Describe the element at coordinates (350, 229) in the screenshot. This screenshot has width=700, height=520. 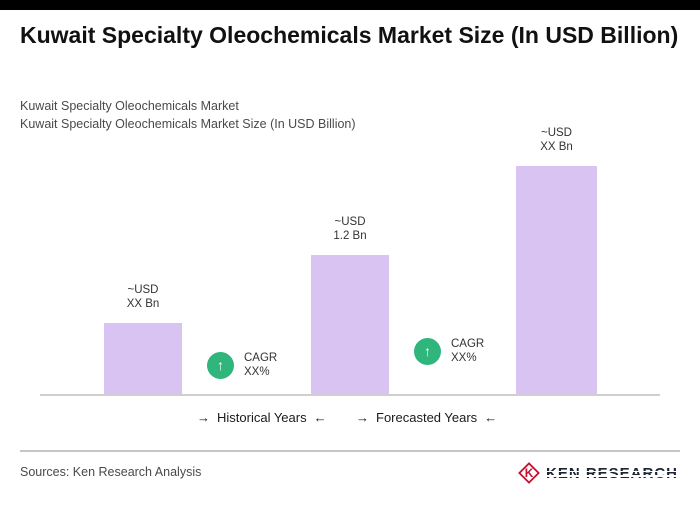
I see `bar-value-label: ~USD 1.2 Bn` at that location.